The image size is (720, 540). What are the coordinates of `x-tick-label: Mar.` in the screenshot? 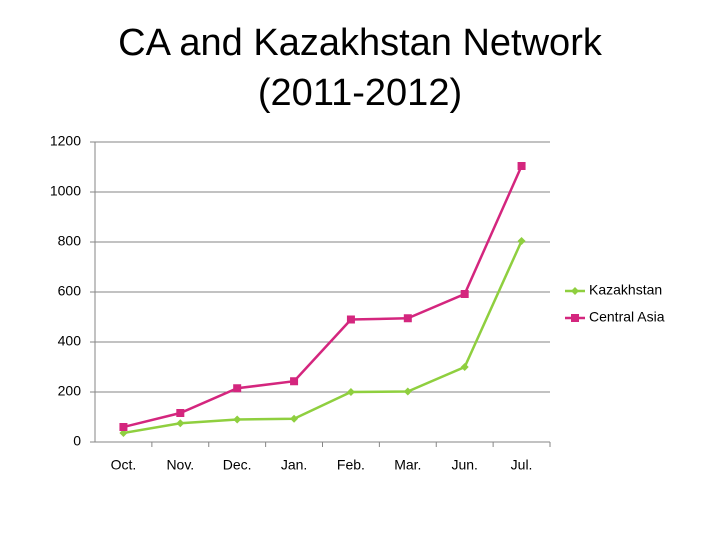 It's located at (407, 465).